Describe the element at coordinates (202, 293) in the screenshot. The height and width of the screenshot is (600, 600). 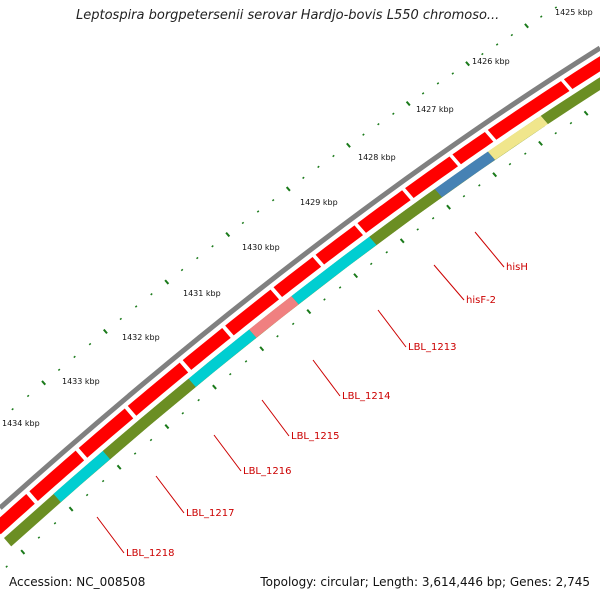
I see `tick-label: 1431 kbp` at that location.